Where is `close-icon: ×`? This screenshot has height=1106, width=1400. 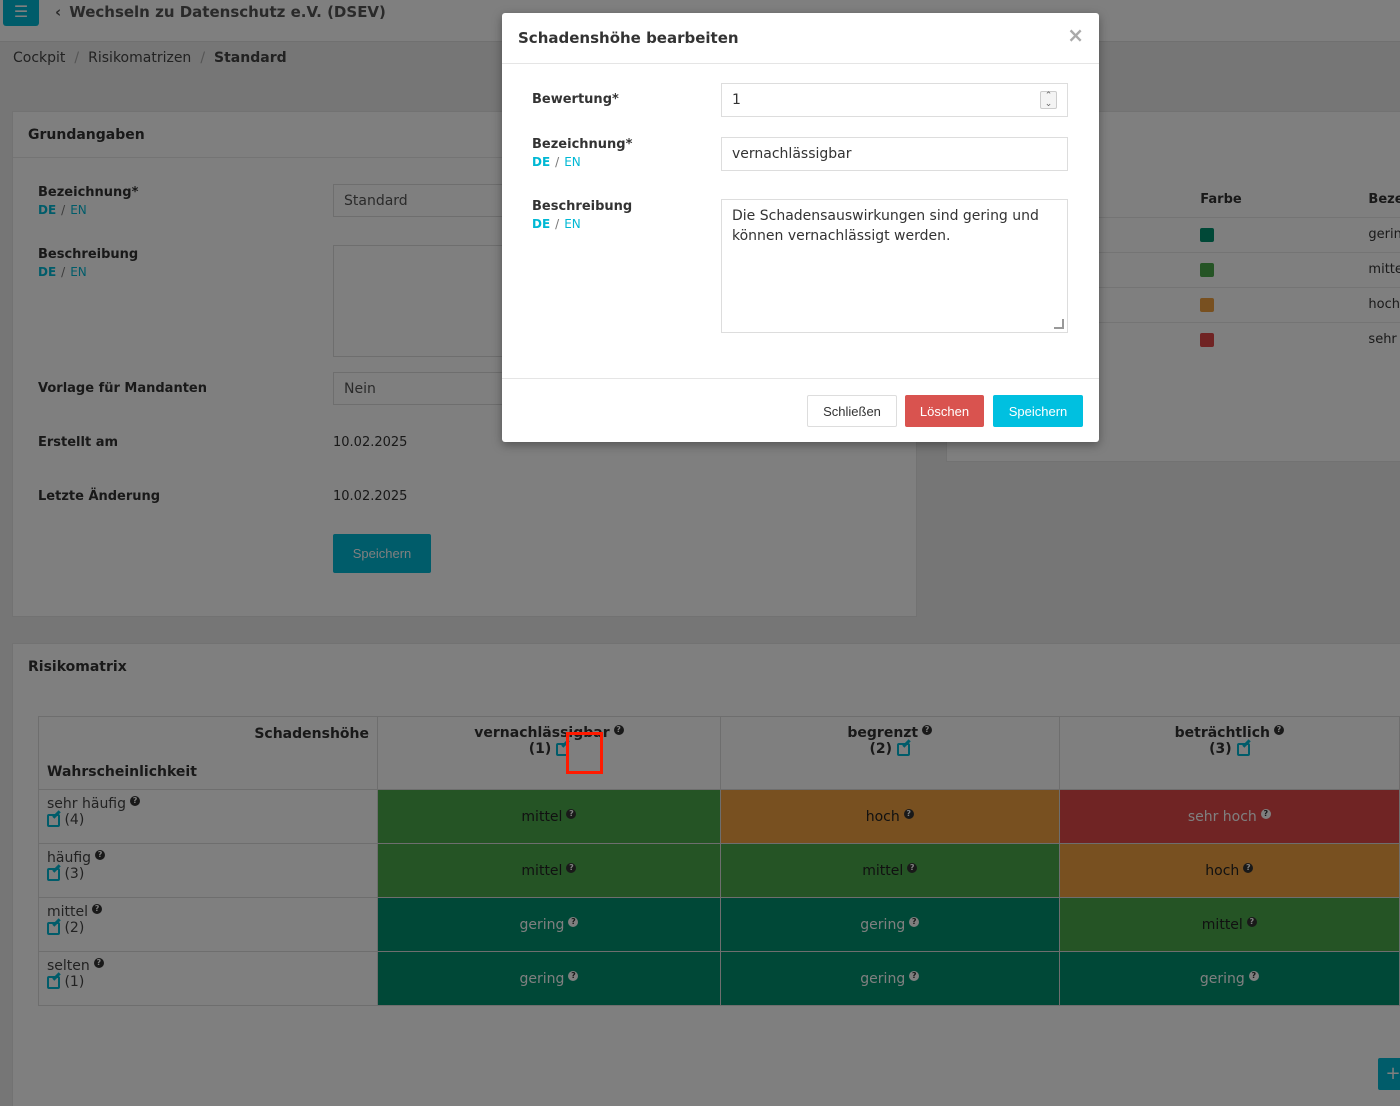
close-icon: × is located at coordinates (1075, 35).